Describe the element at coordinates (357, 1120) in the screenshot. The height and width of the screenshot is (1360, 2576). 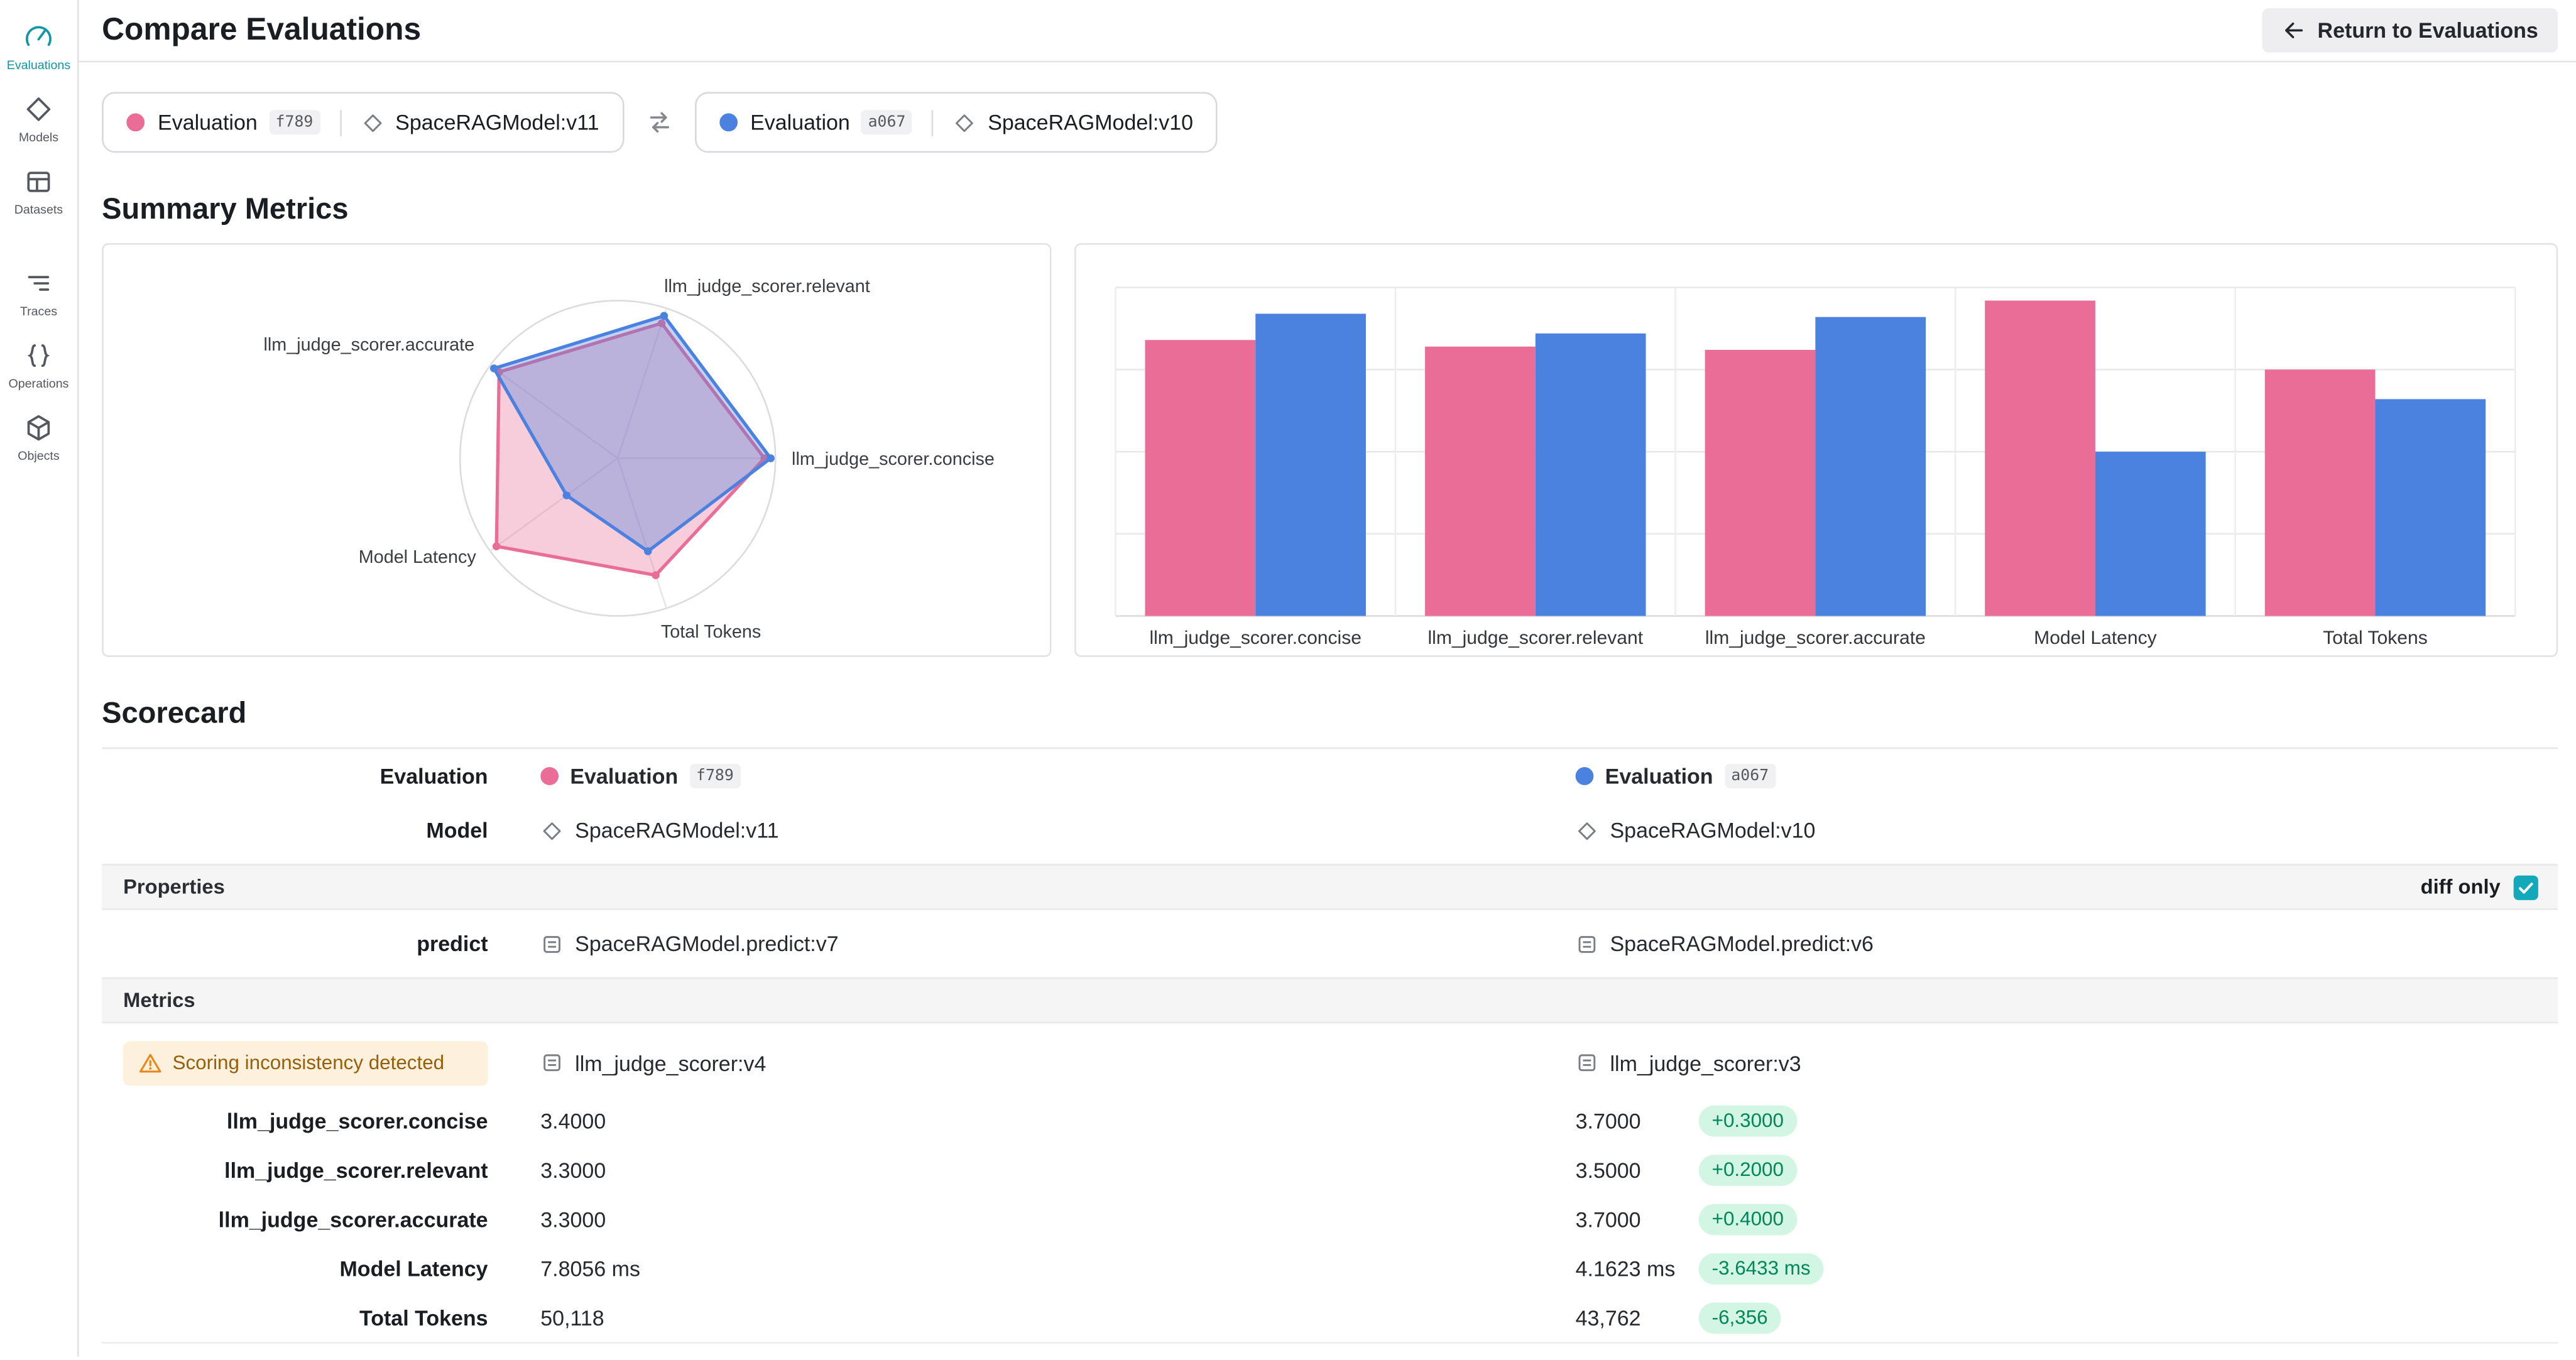
I see `metric-label: llm_judge_scorer.concise` at that location.